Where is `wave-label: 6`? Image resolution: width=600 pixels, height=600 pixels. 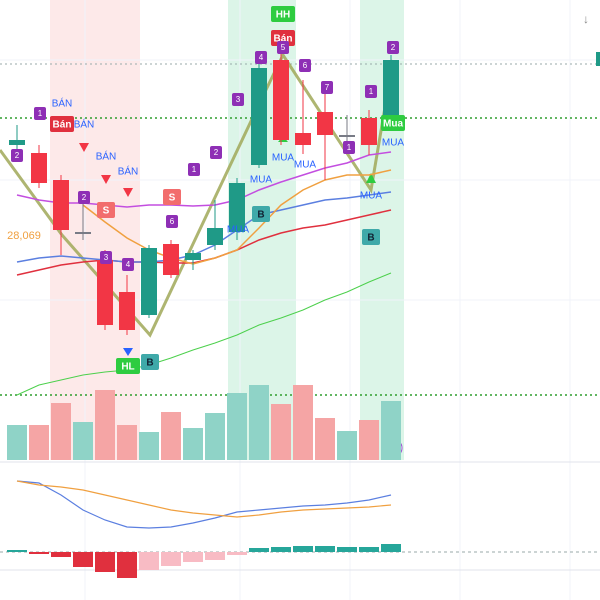
wave-label: 6 is located at coordinates (172, 221).